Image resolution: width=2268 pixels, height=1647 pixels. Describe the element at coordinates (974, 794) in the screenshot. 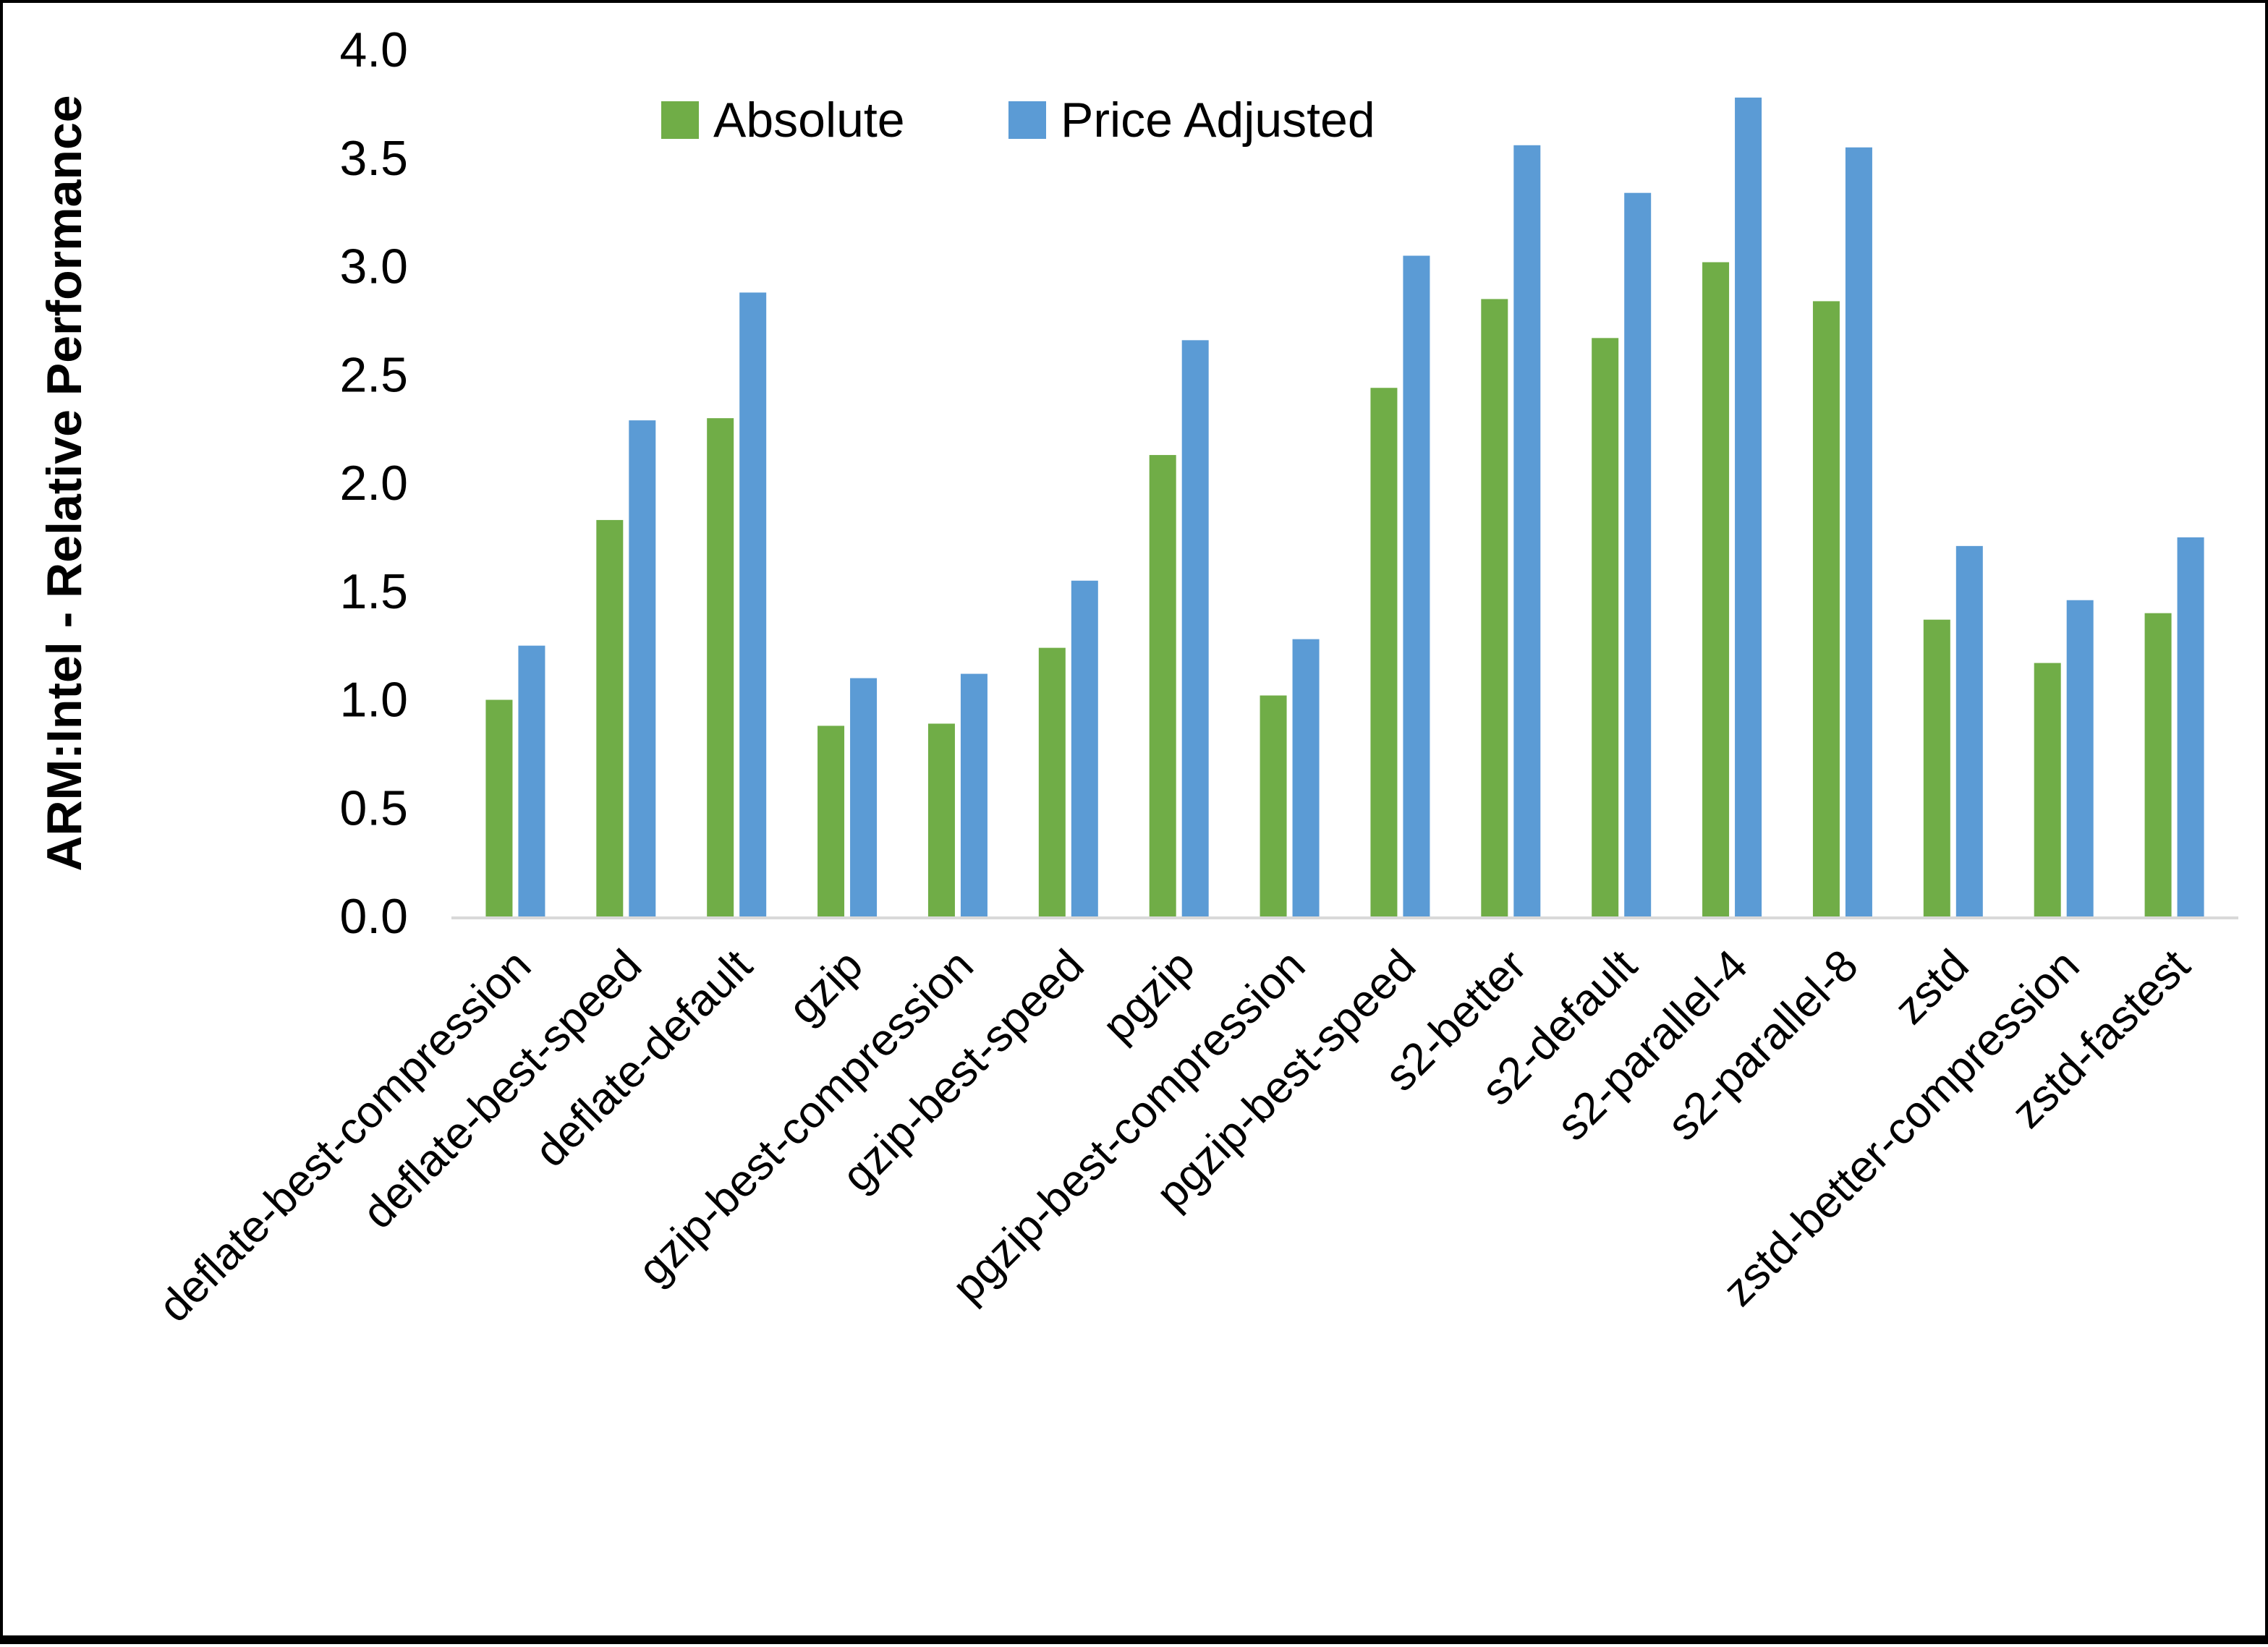

I see `bar-price-adjusted-gzip-best-compression` at that location.